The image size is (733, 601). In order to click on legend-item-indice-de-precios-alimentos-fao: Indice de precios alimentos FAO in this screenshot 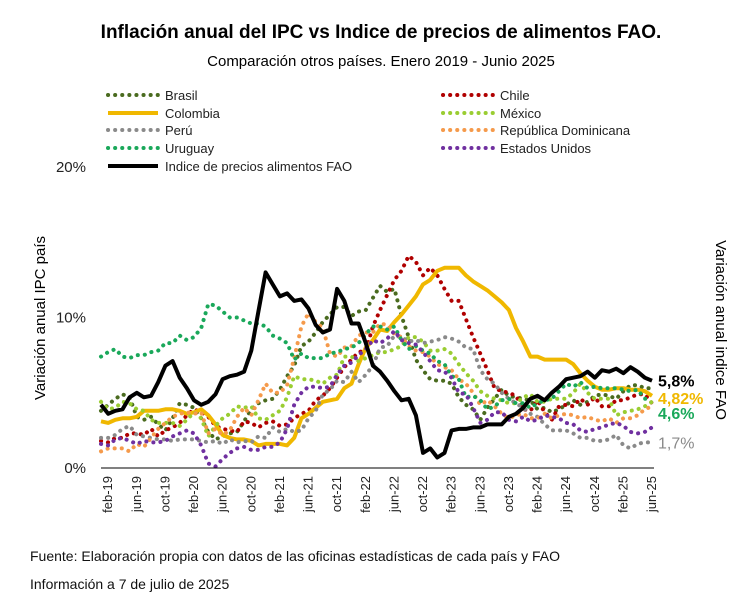, I will do `click(230, 166)`.